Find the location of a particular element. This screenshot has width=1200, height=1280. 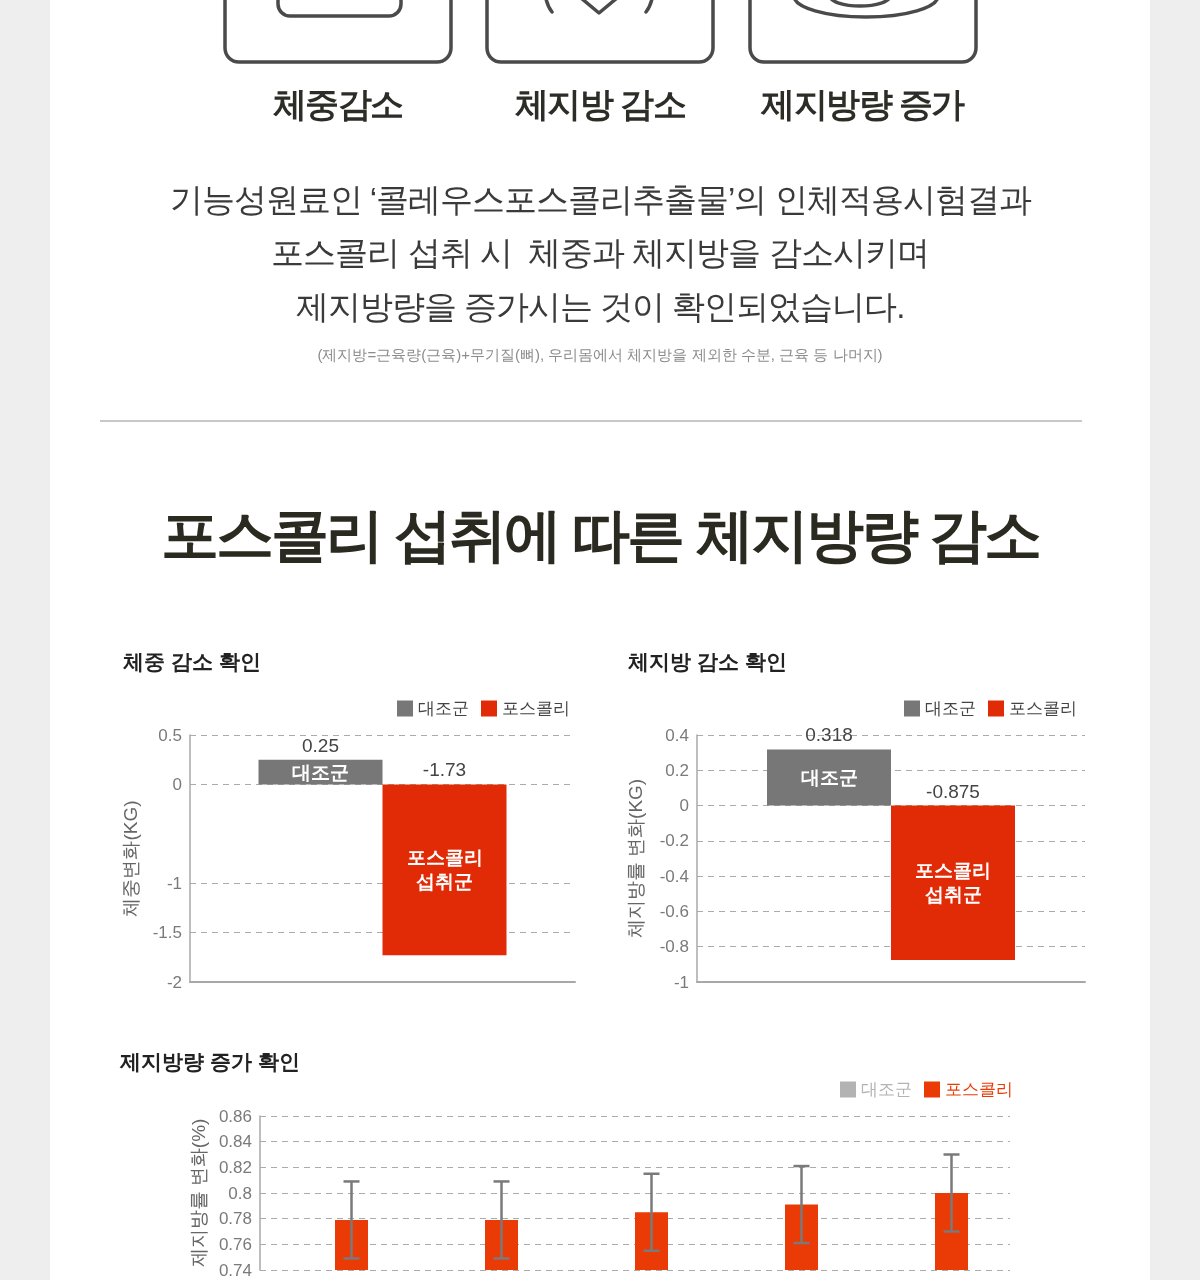

chart-title: 체중 감소 확인 is located at coordinates (191, 661).